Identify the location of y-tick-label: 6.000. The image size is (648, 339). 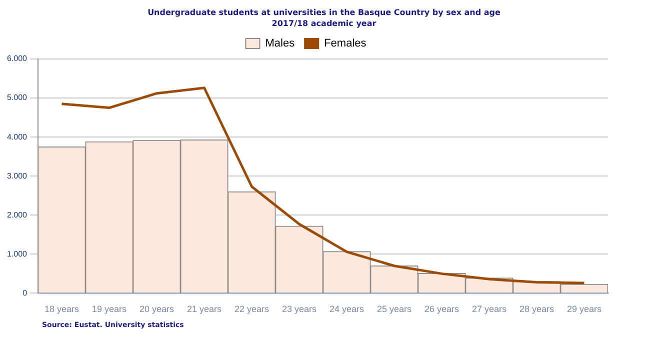
(17, 59).